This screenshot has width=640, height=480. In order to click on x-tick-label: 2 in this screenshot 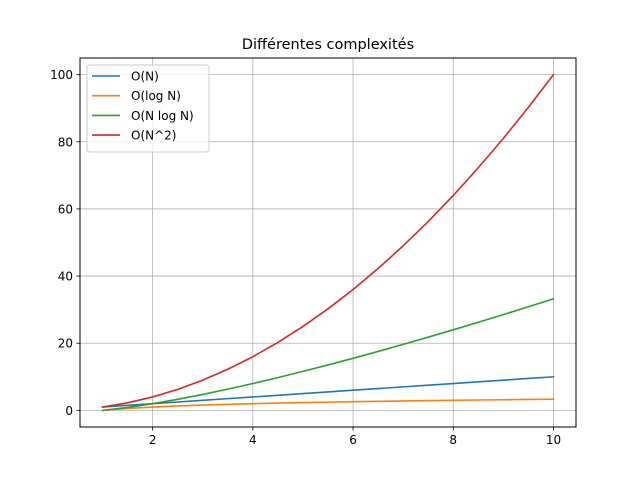, I will do `click(153, 440)`.